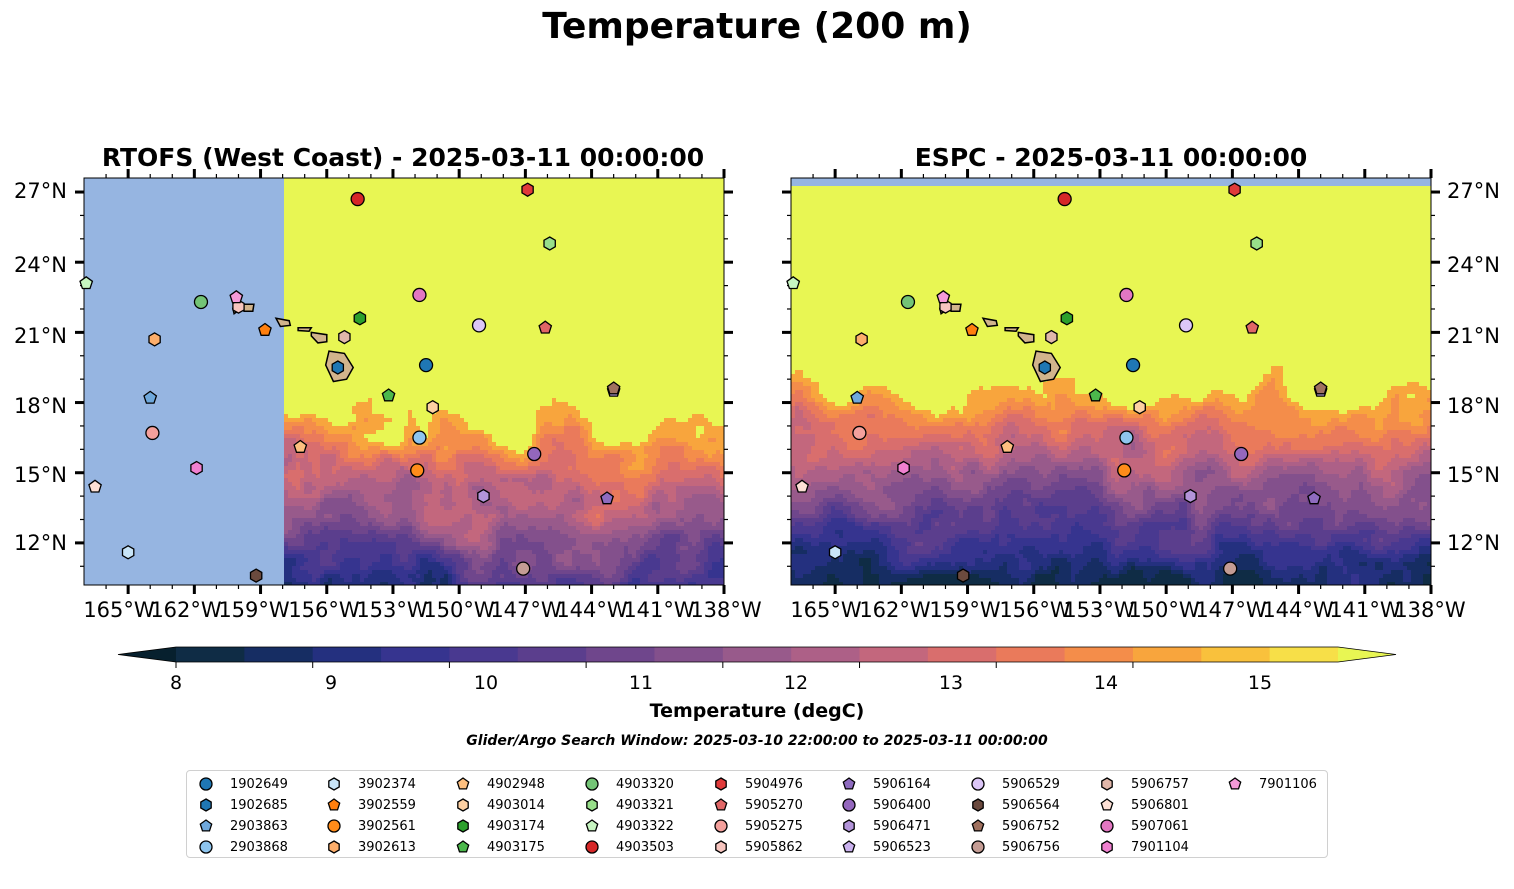 The width and height of the screenshot is (1514, 889). I want to click on legend-label: 5906752, so click(1031, 826).